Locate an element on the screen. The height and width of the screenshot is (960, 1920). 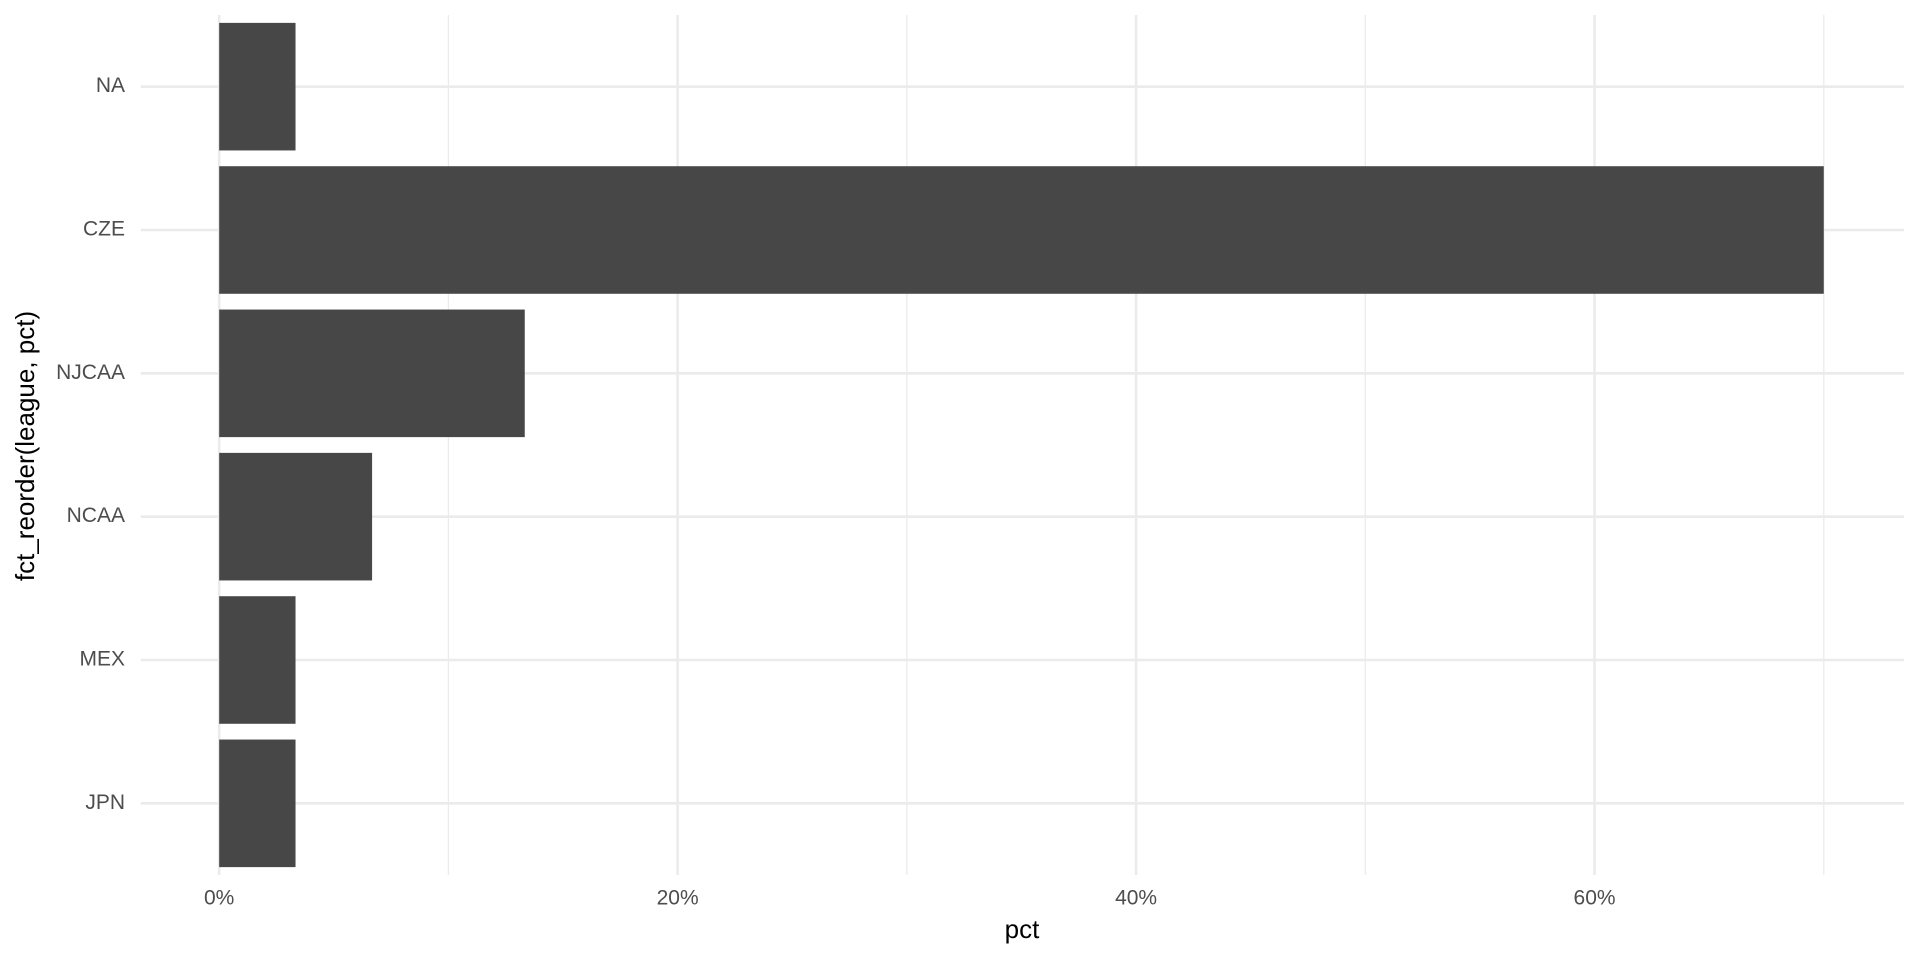
y-tick-label: NJCAA is located at coordinates (90, 372).